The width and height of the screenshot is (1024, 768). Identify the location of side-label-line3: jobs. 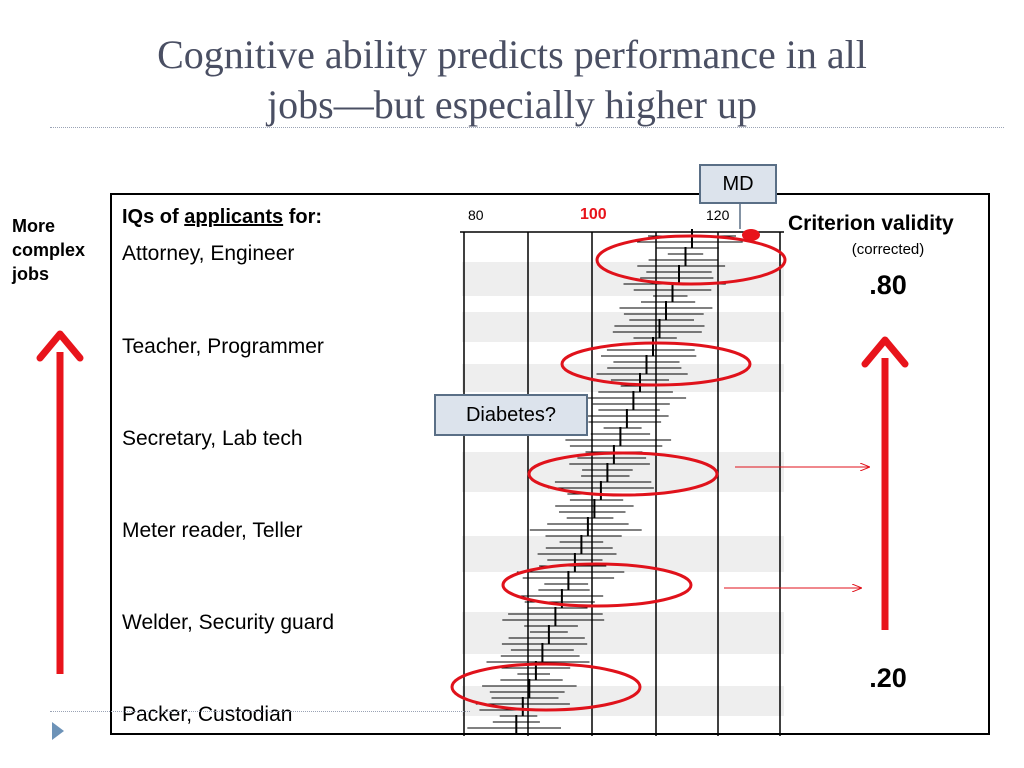
(31, 274).